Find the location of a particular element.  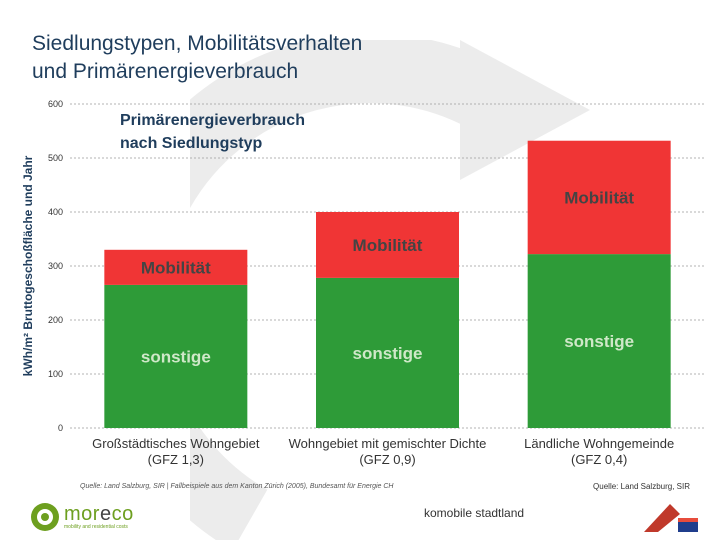

y-tick-label: 600 is located at coordinates (55, 104).